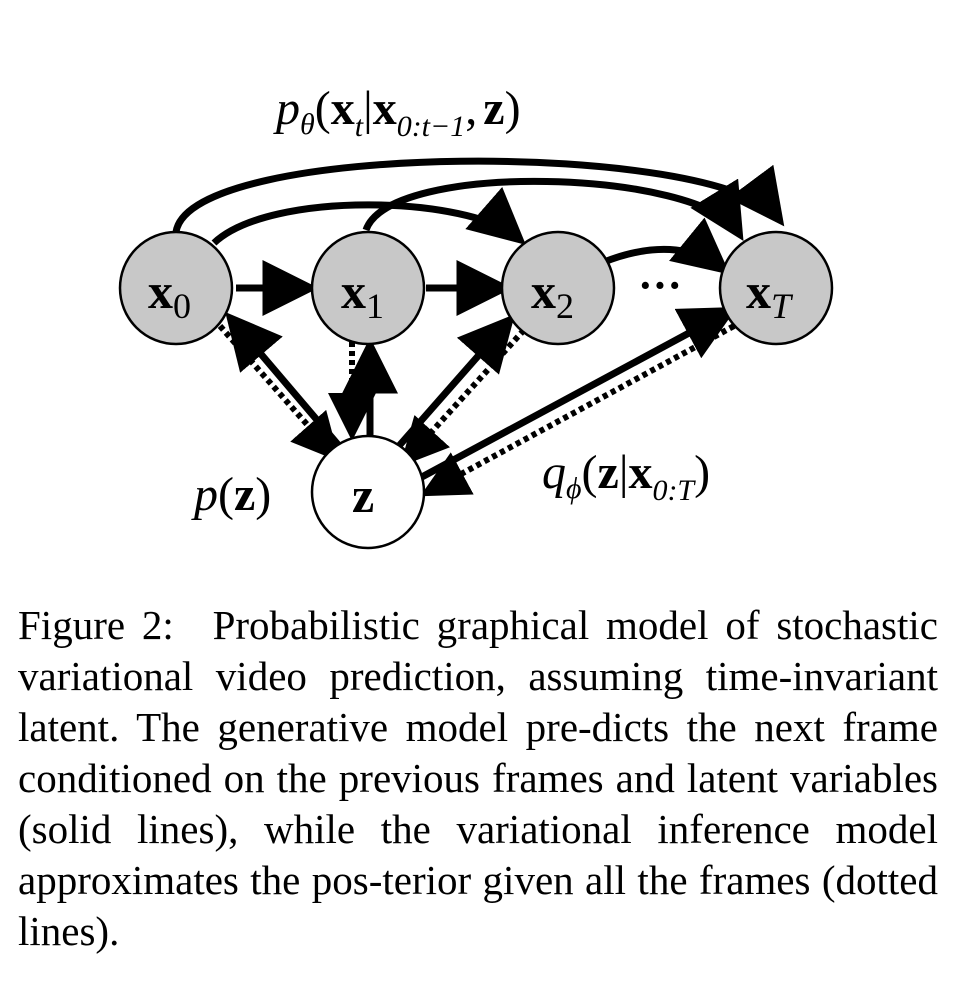 Image resolution: width=960 pixels, height=988 pixels. Describe the element at coordinates (455, 382) in the screenshot. I see `edge-z-x2` at that location.